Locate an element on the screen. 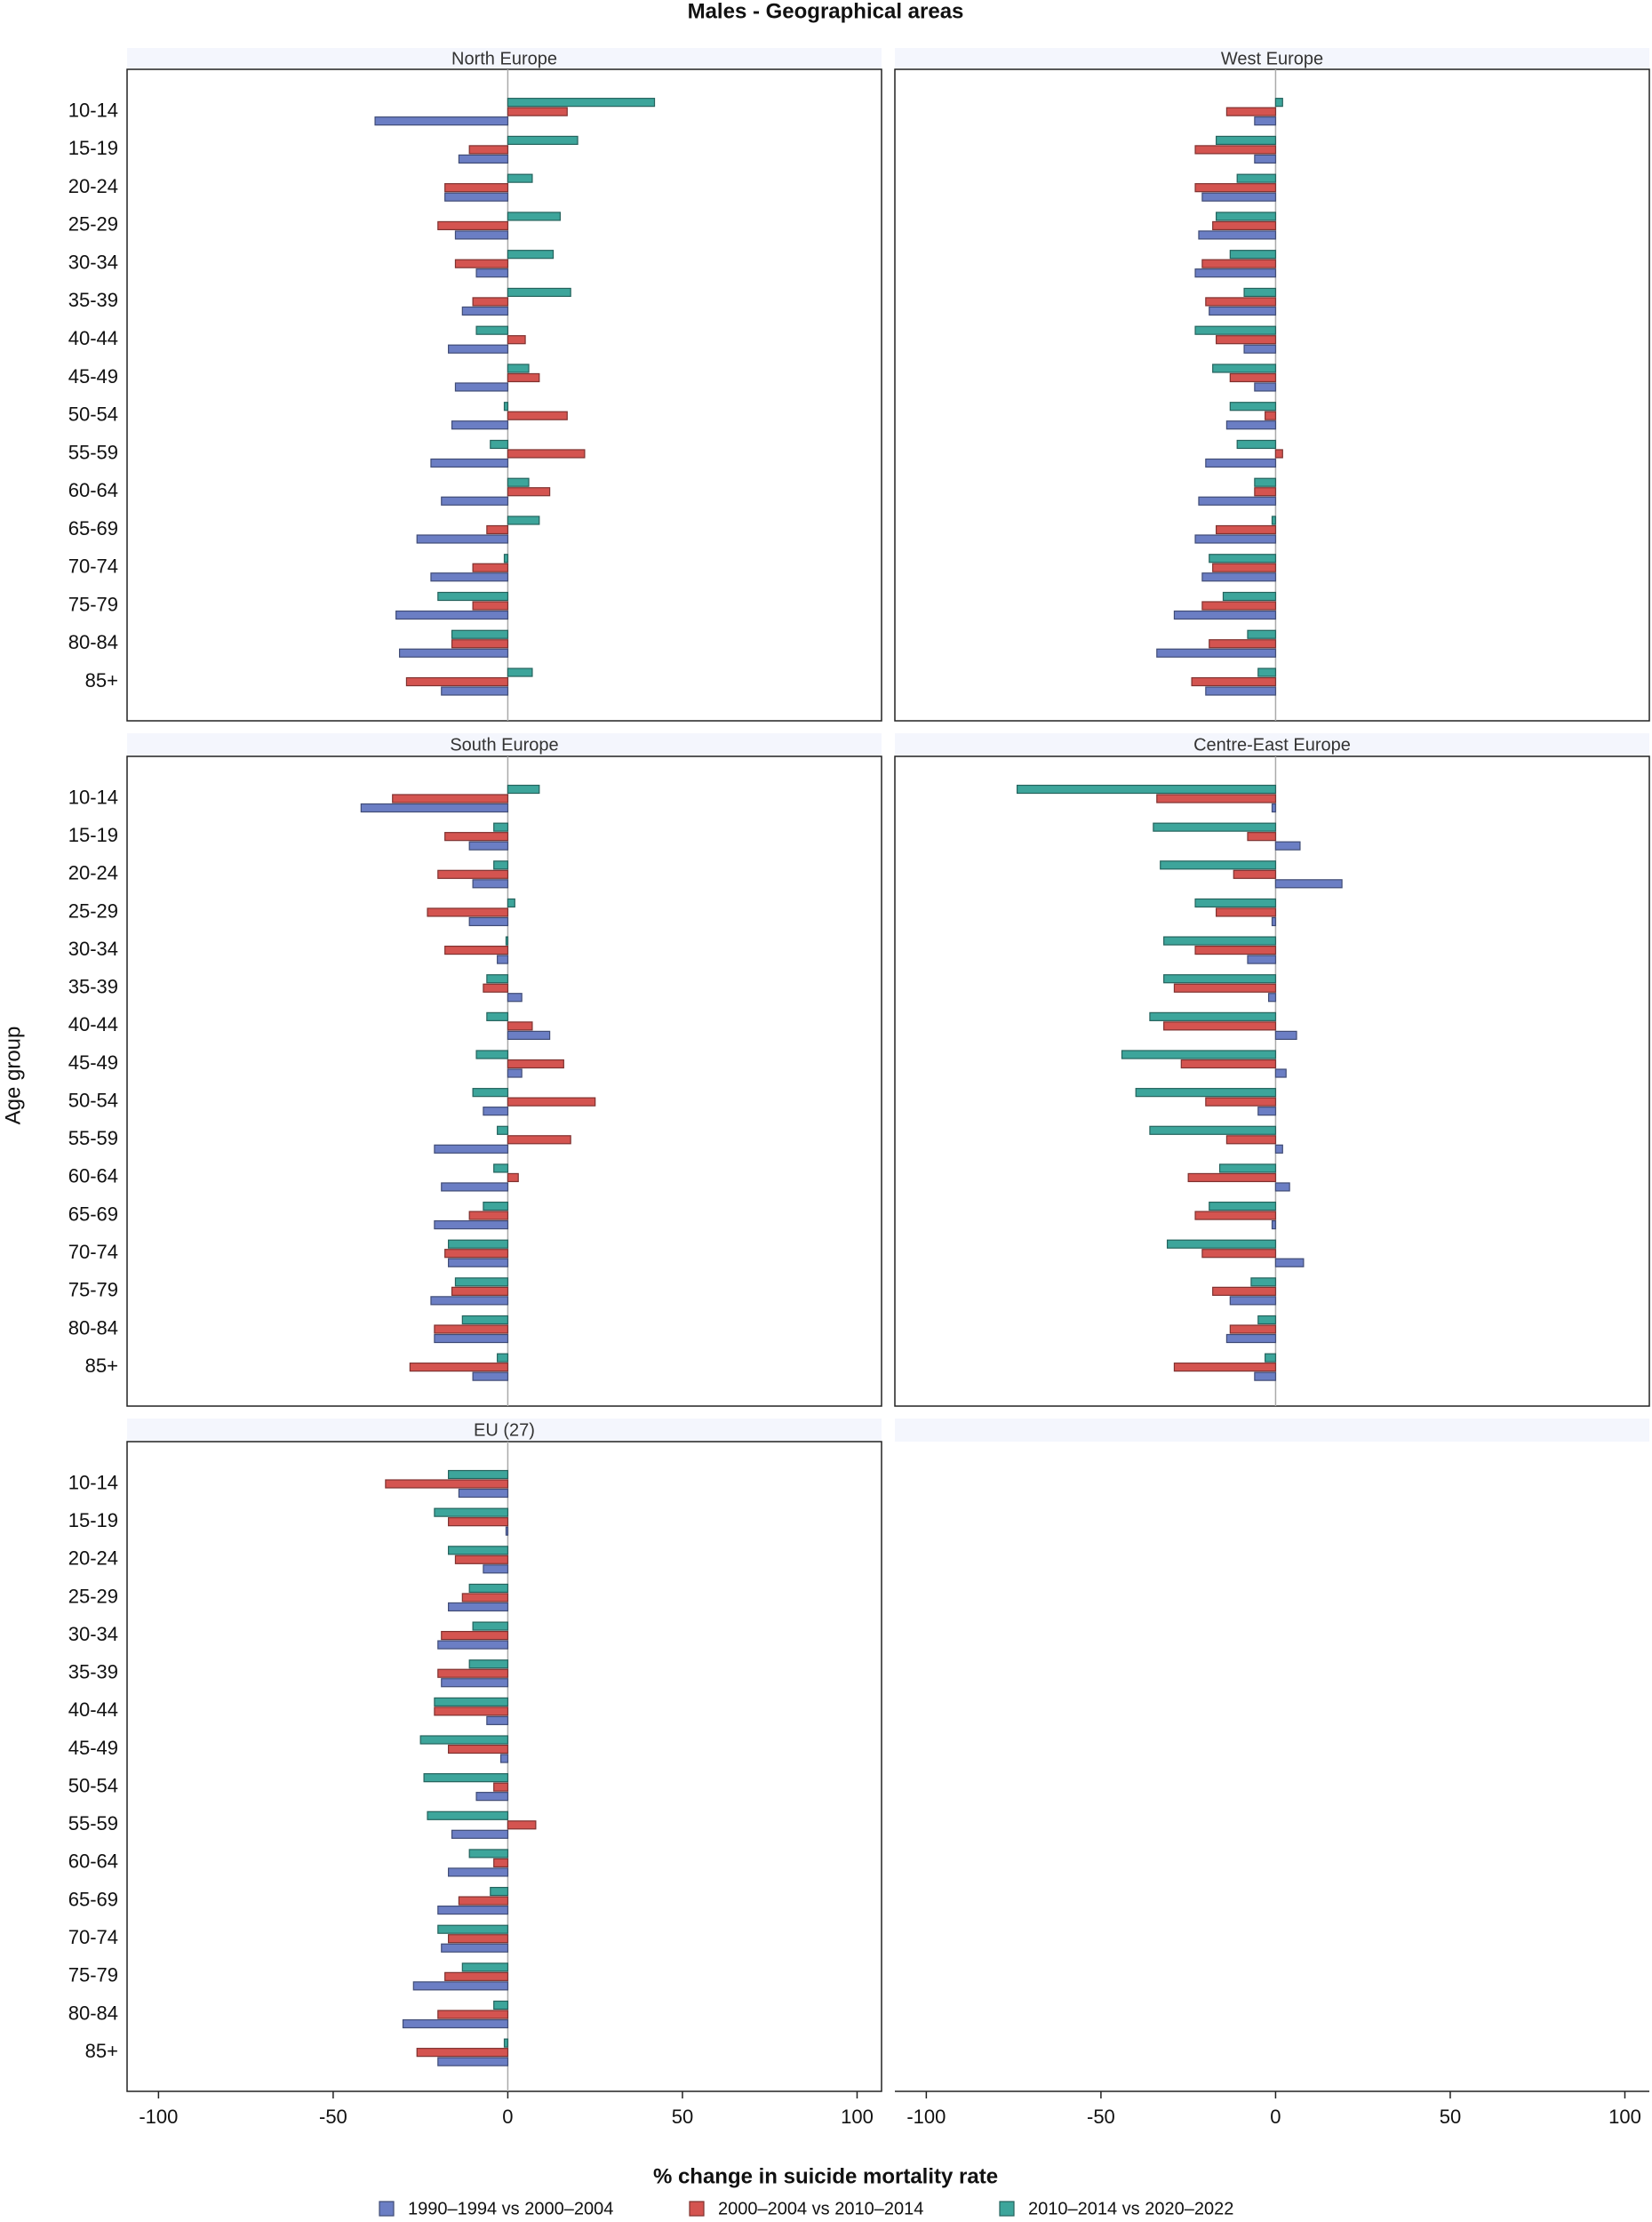  legend-swatch is located at coordinates (387, 2209).